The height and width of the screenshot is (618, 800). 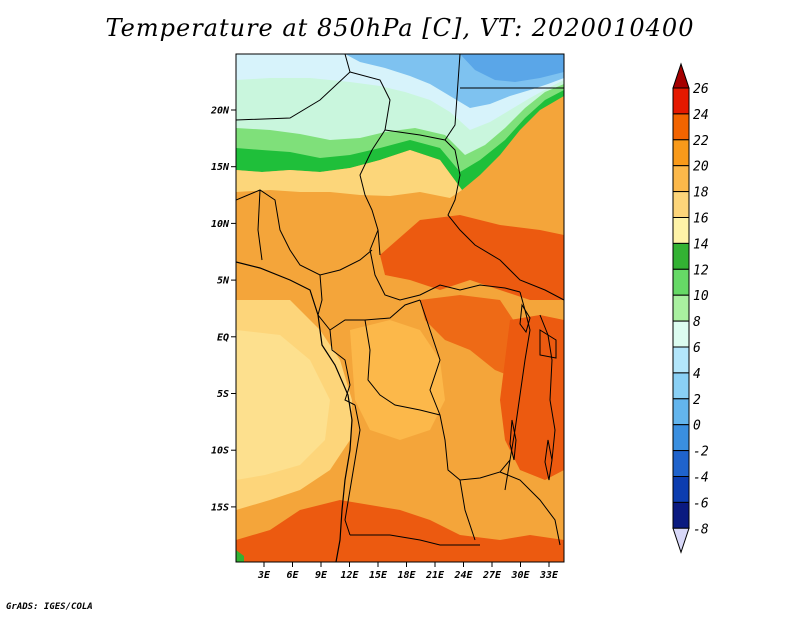 What do you see at coordinates (223, 394) in the screenshot?
I see `lat-tick-label: 5S` at bounding box center [223, 394].